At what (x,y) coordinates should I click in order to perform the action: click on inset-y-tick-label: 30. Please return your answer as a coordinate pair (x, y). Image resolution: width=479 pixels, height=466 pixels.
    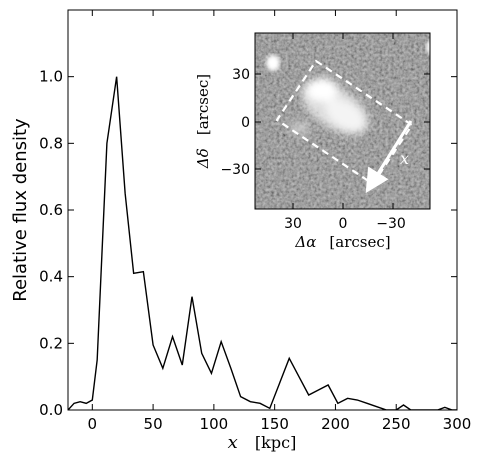
    Looking at the image, I should click on (241, 75).